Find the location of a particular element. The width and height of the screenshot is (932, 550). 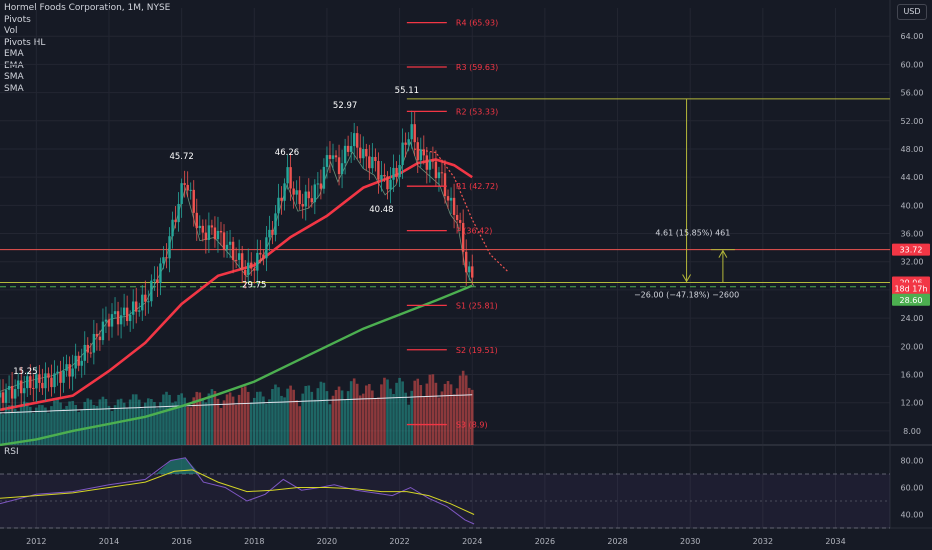

y-axis-tick-label: 64.00 is located at coordinates (912, 36).